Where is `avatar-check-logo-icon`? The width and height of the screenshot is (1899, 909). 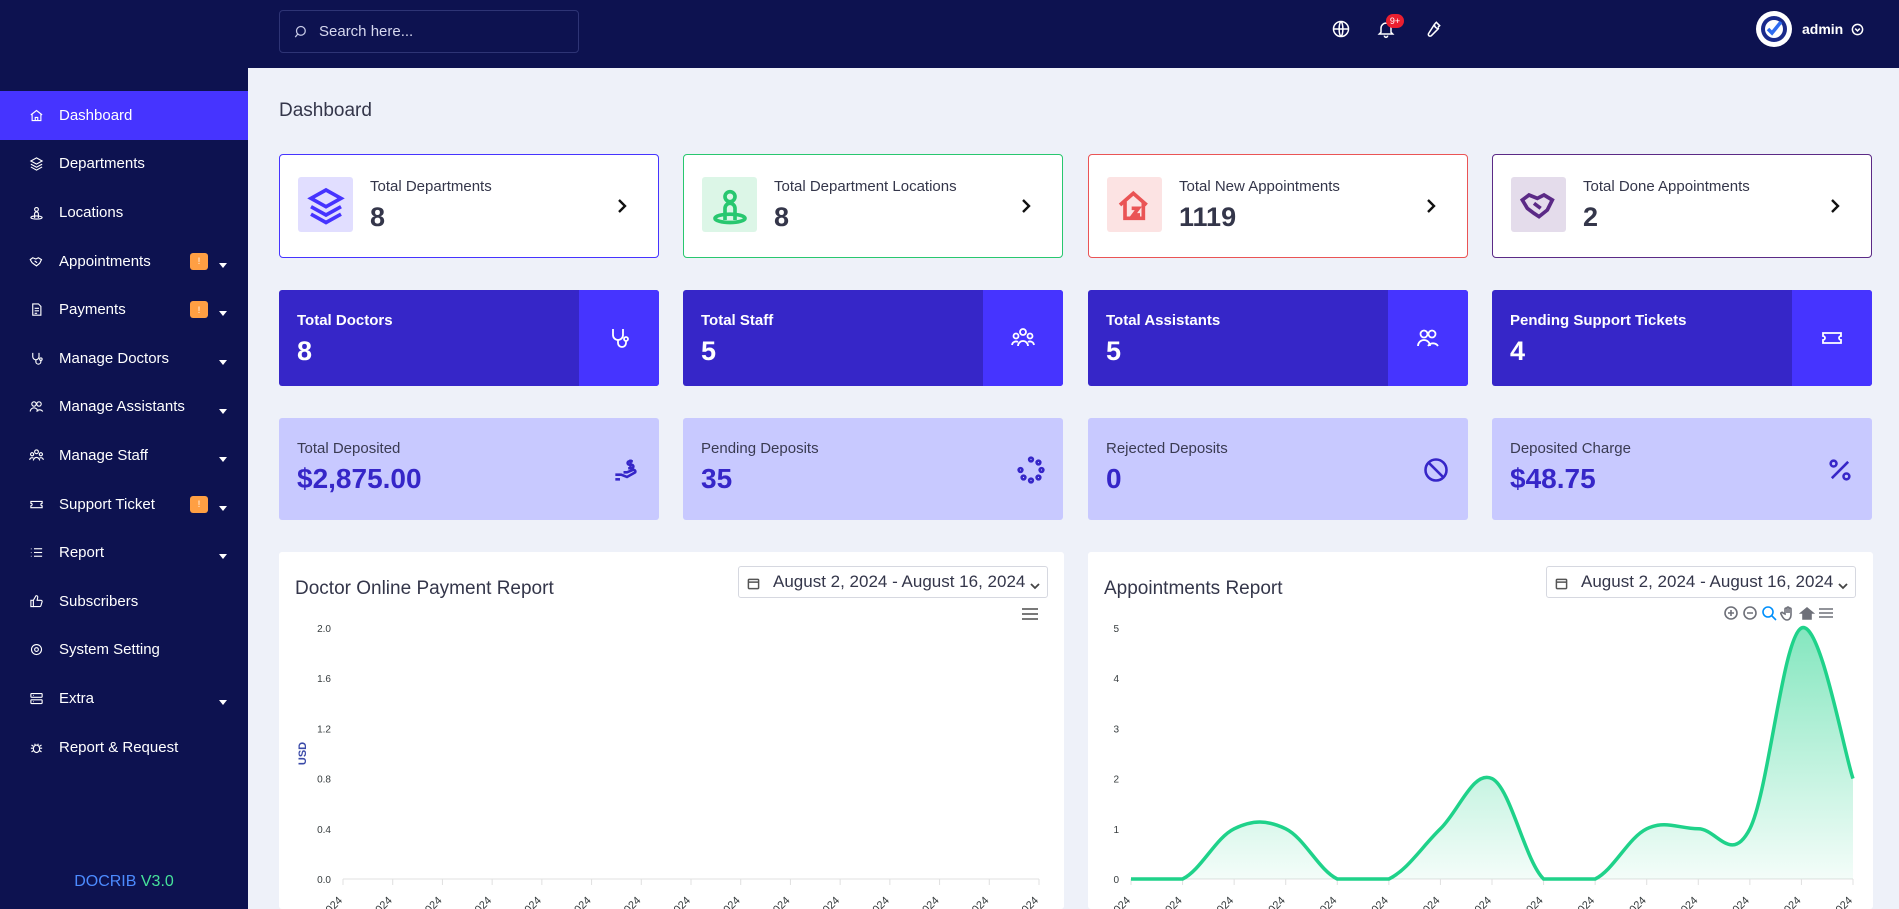
avatar-check-logo-icon is located at coordinates (1774, 29).